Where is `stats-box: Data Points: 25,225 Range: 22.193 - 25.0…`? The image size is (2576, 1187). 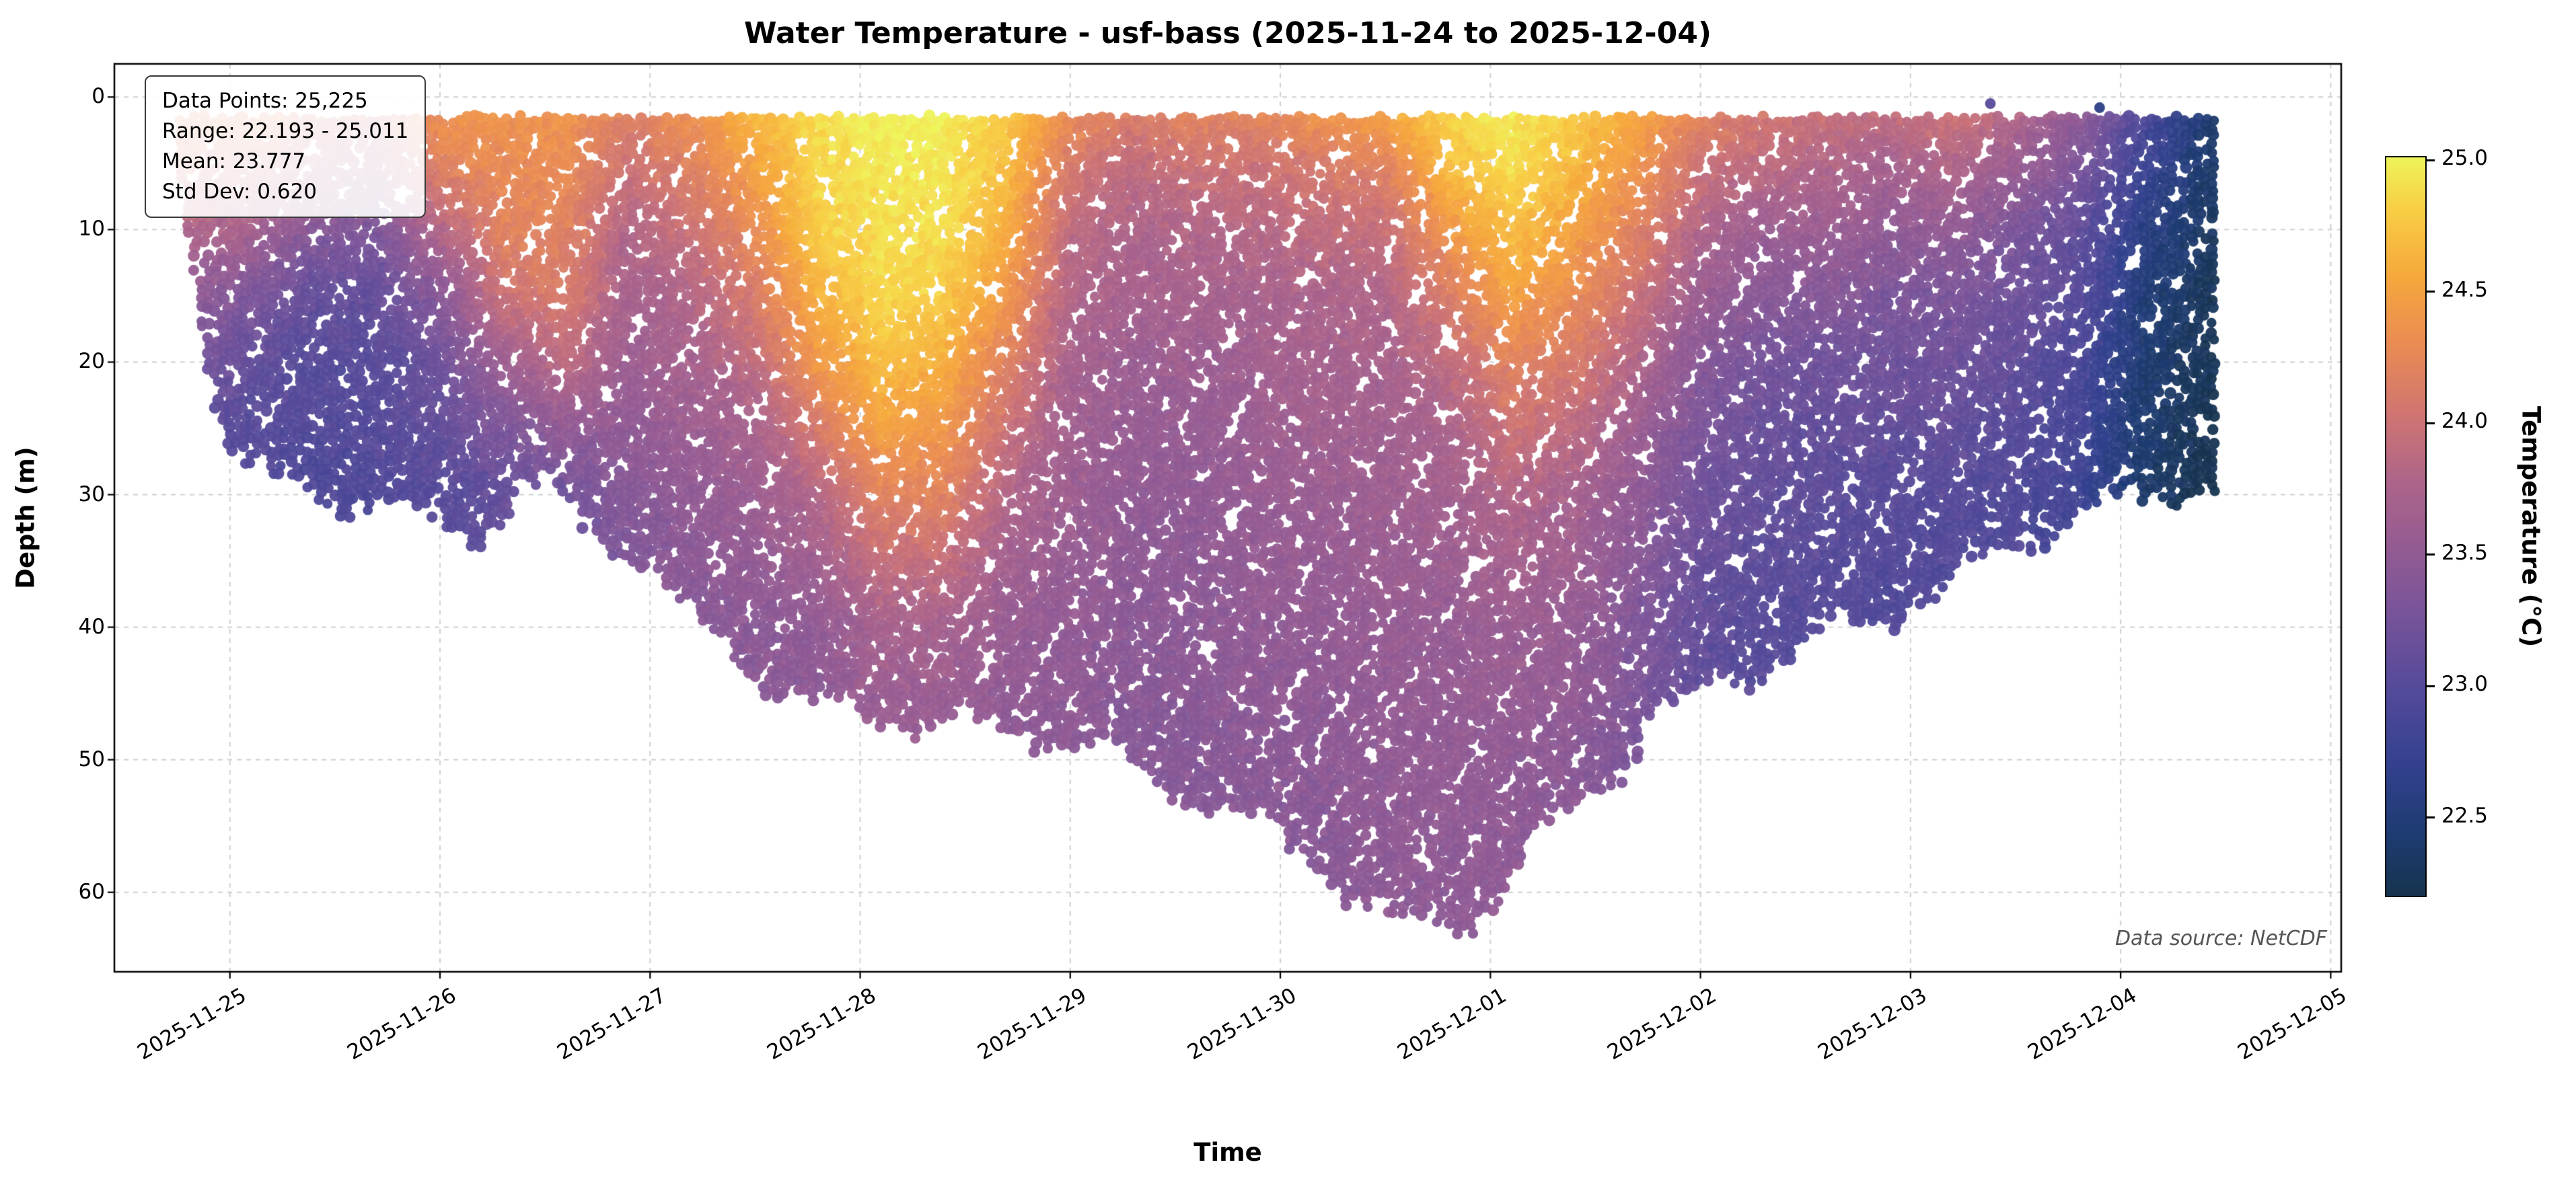 stats-box: Data Points: 25,225 Range: 22.193 - 25.0… is located at coordinates (286, 146).